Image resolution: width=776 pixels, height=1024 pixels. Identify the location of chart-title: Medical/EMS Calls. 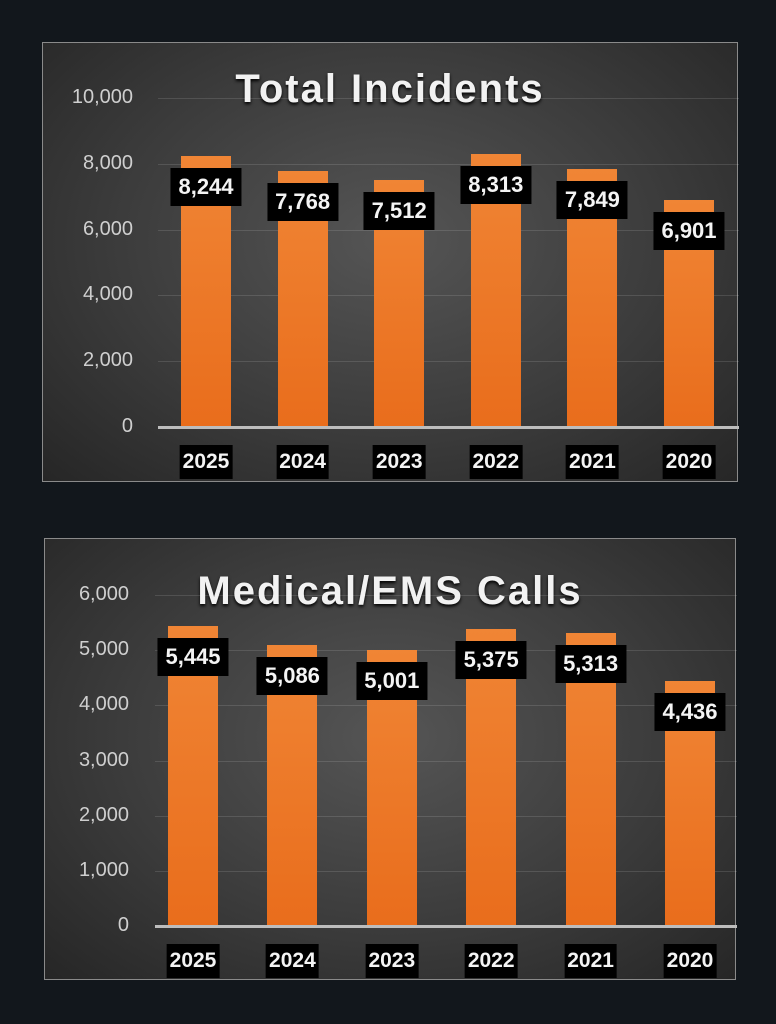
(390, 591).